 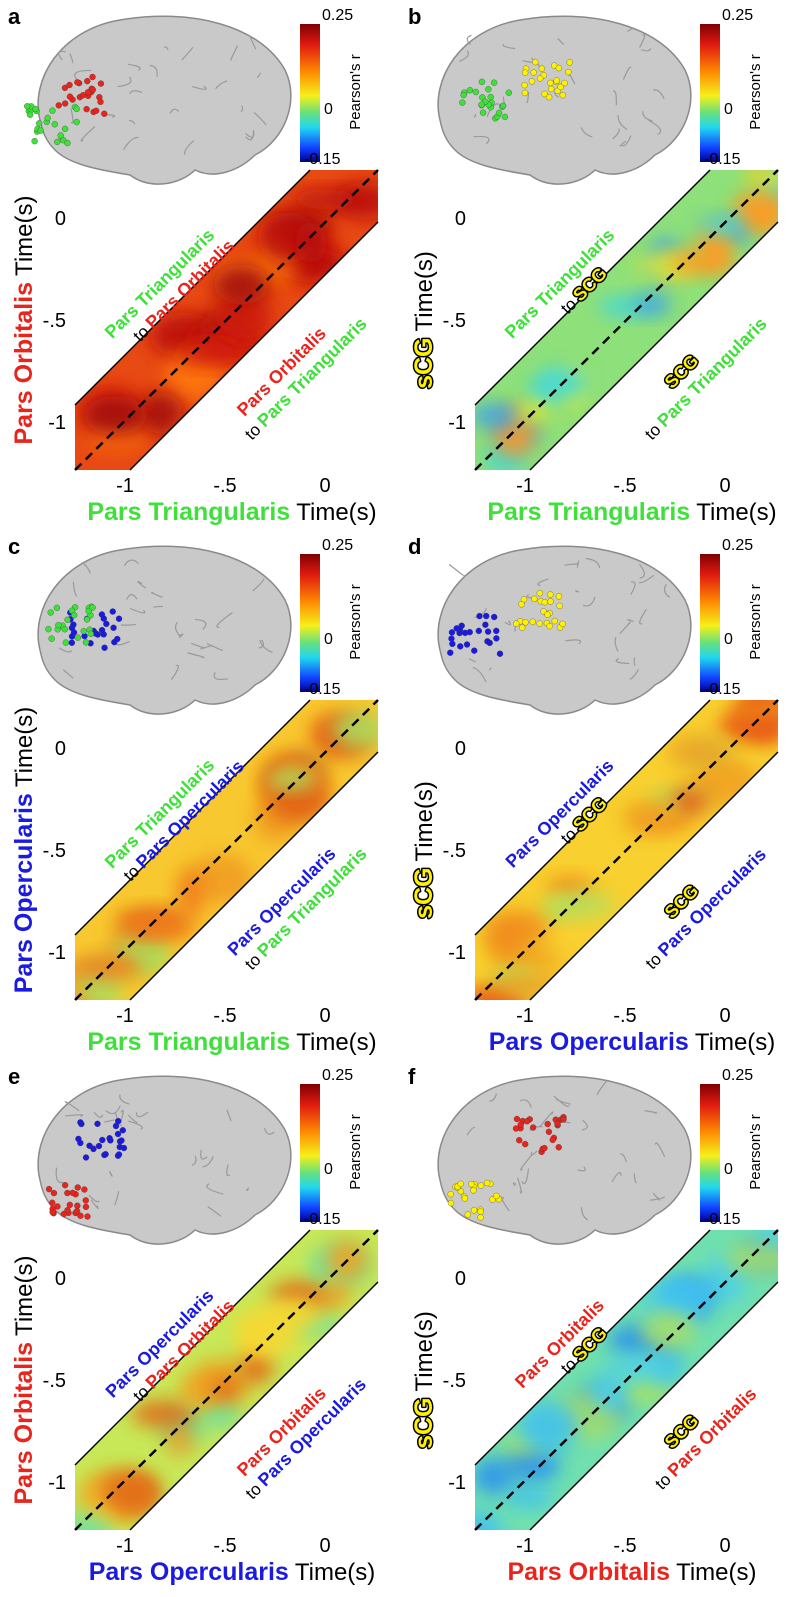 I want to click on x-tick-label: 0, so click(x=324, y=1546).